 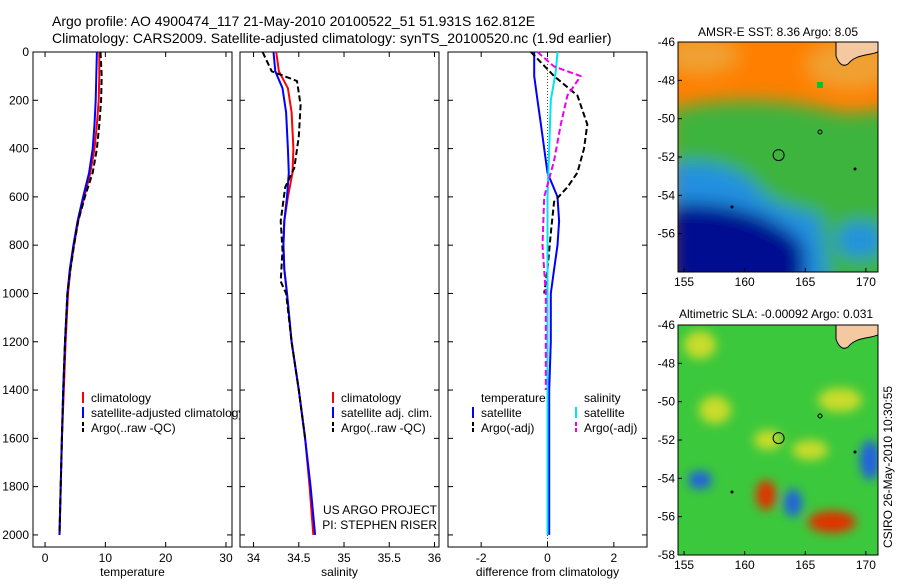 I want to click on sla-blue-patch-east, so click(x=869, y=460).